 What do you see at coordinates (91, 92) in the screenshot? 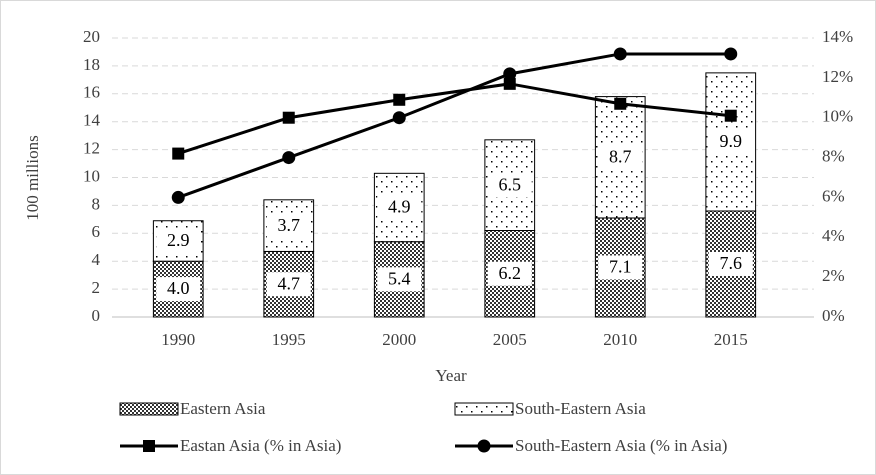
I see `y-tick-label: 16` at bounding box center [91, 92].